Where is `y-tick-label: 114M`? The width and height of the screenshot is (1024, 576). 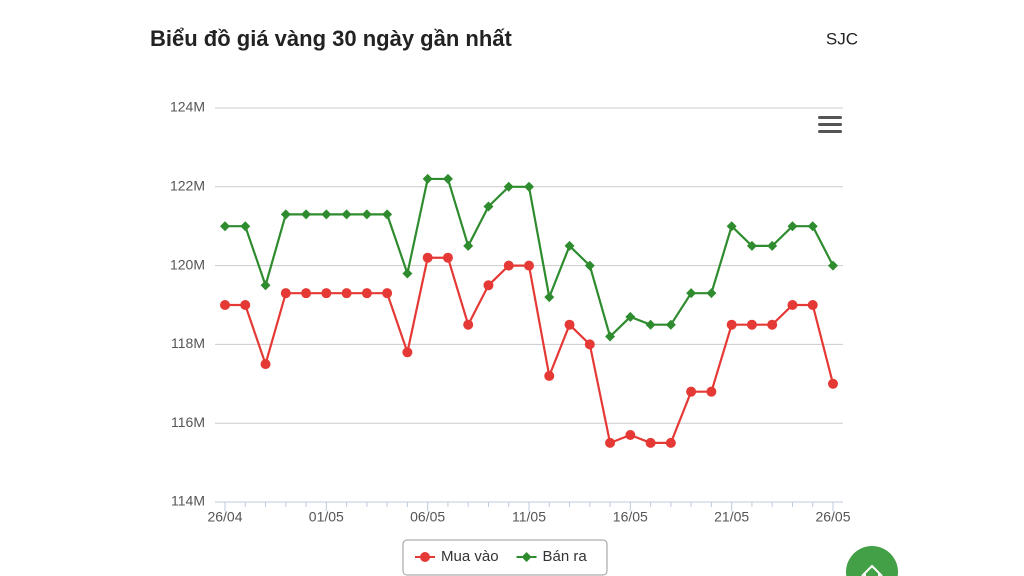
y-tick-label: 114M is located at coordinates (188, 501).